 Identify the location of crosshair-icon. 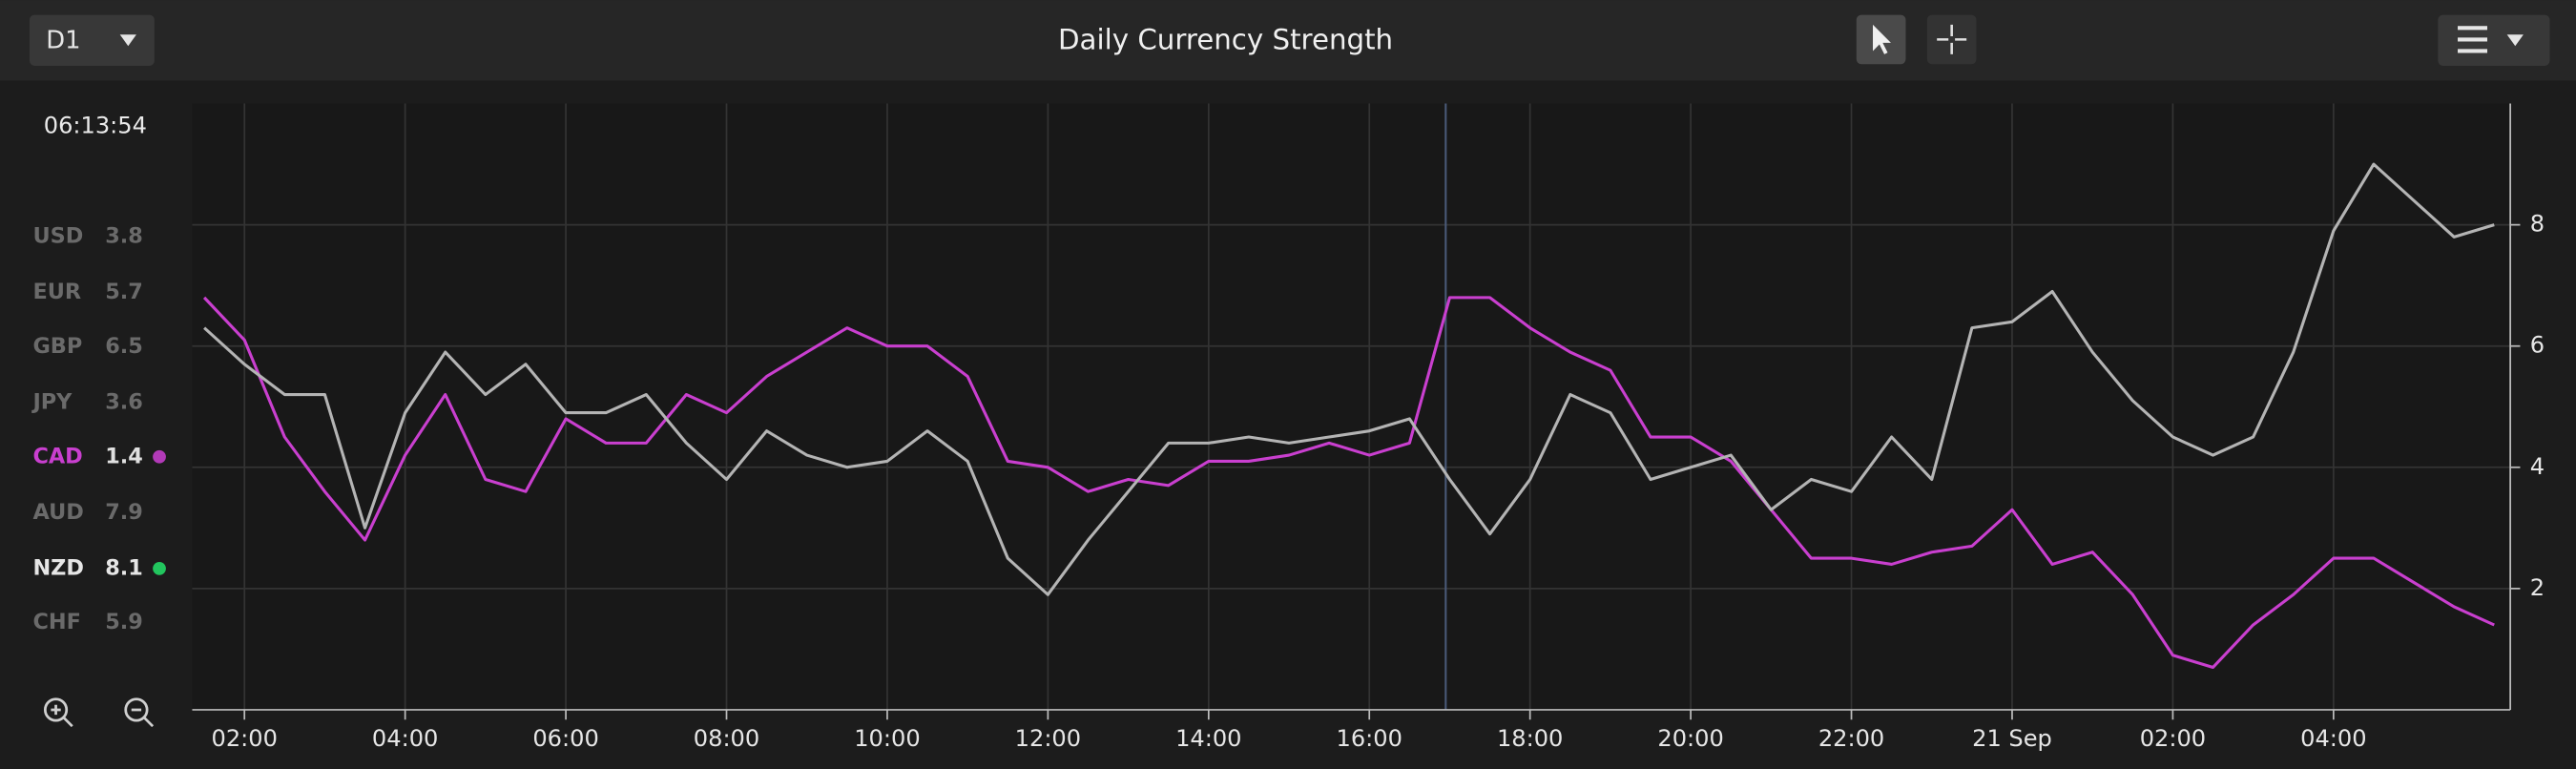
(1952, 39).